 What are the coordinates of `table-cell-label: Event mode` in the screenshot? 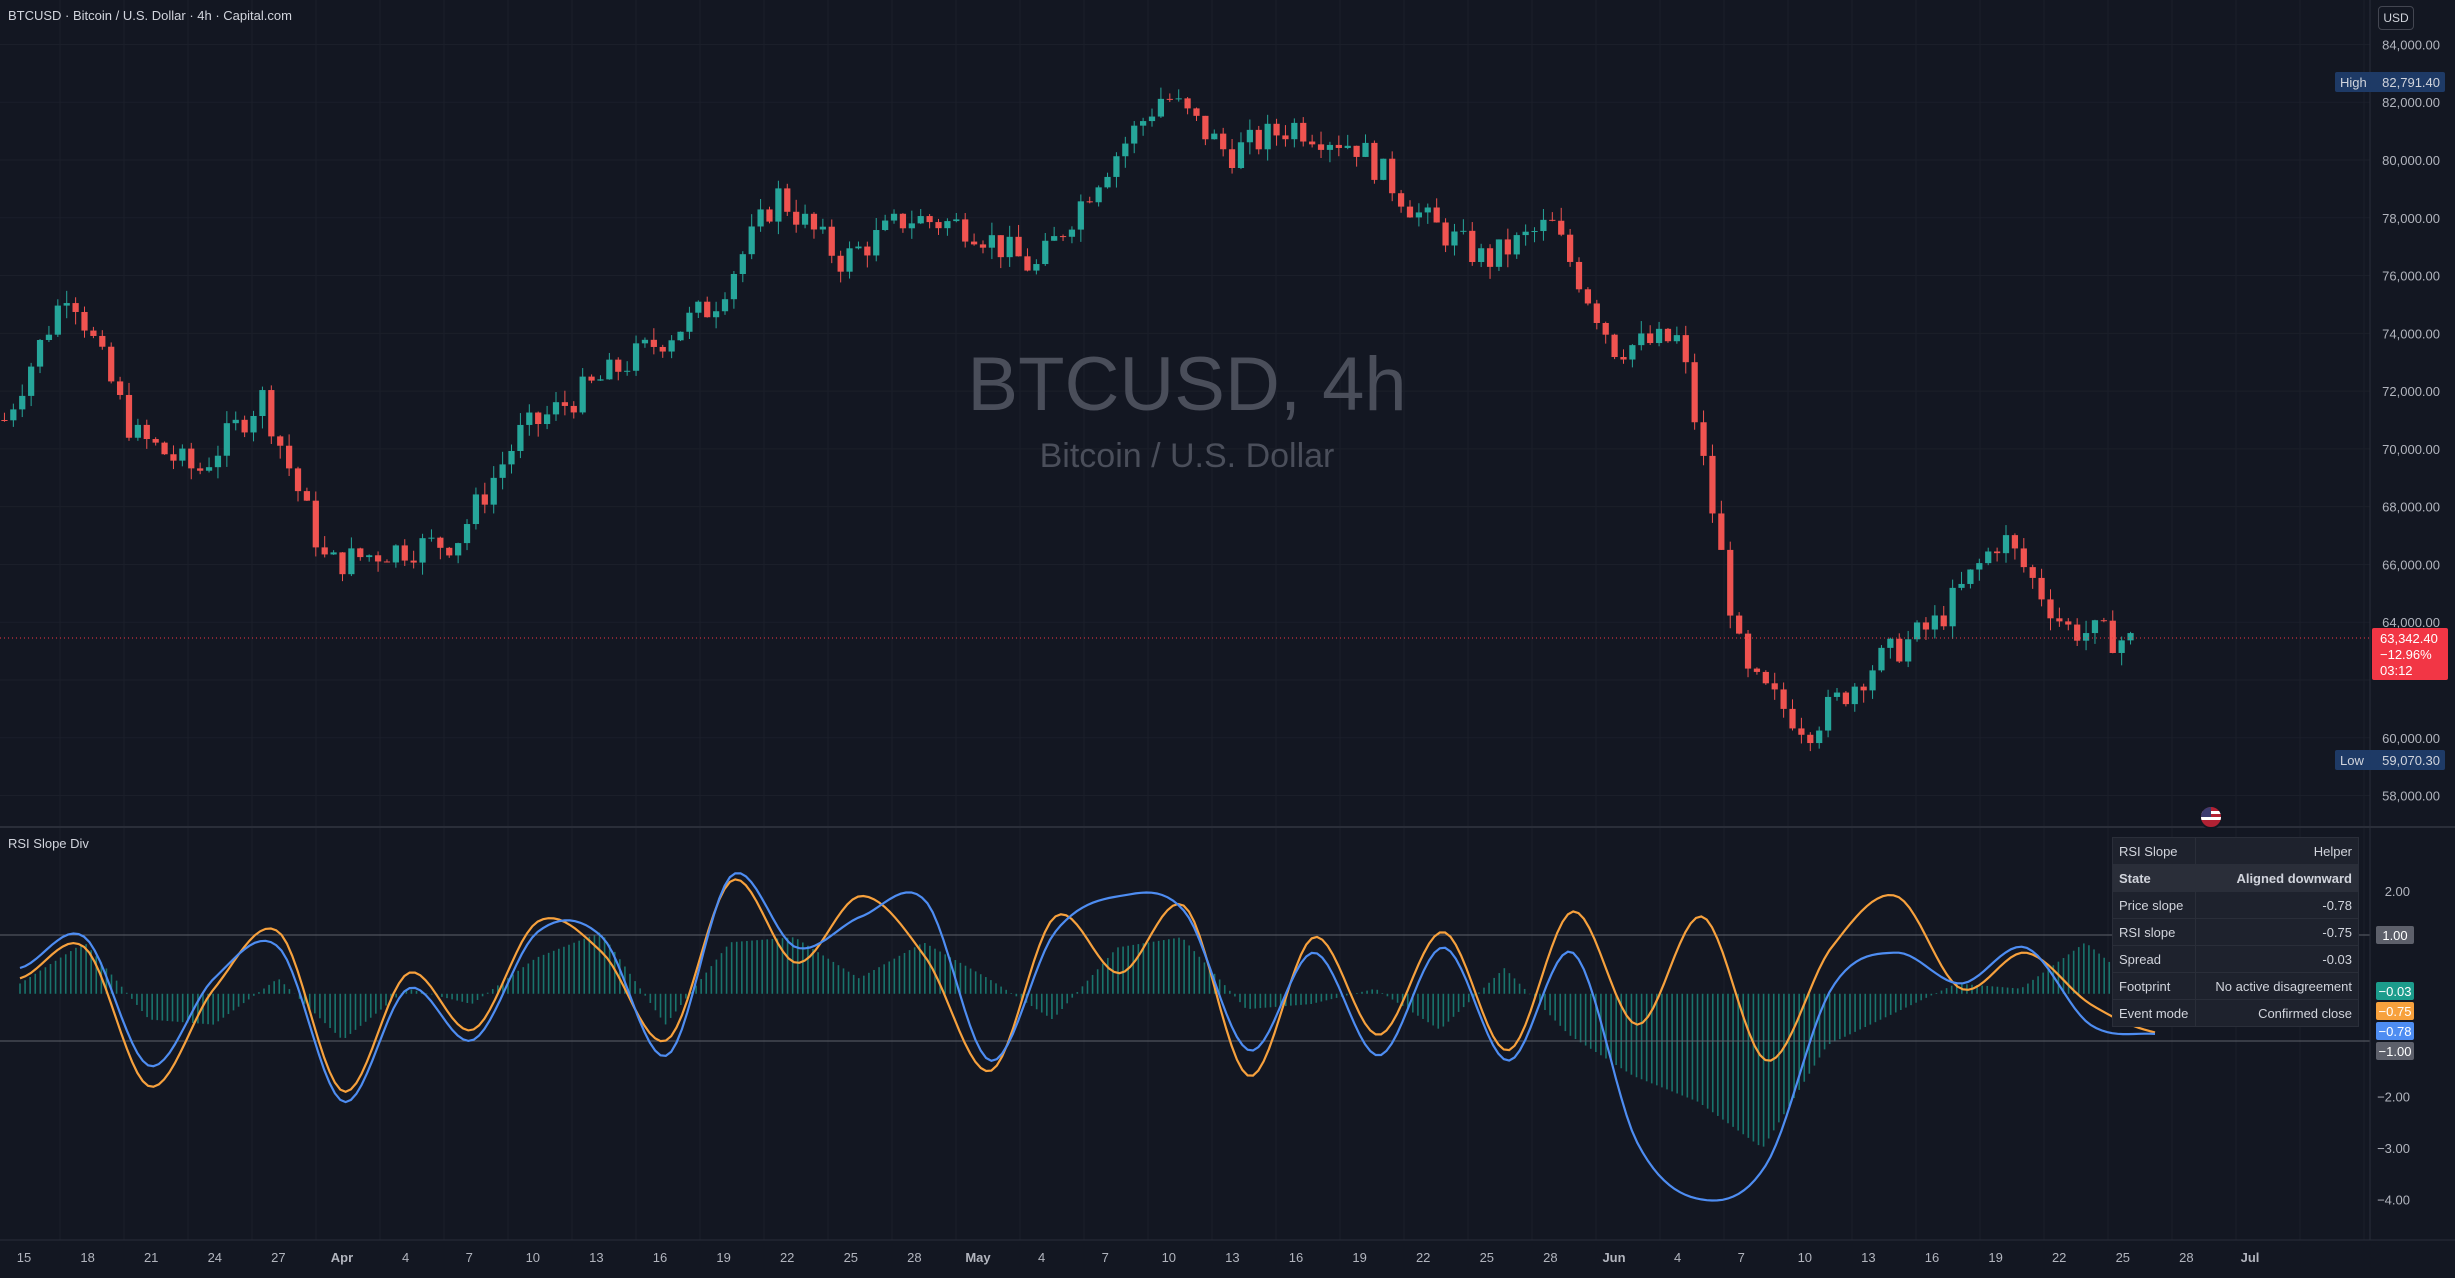 It's located at (2154, 1013).